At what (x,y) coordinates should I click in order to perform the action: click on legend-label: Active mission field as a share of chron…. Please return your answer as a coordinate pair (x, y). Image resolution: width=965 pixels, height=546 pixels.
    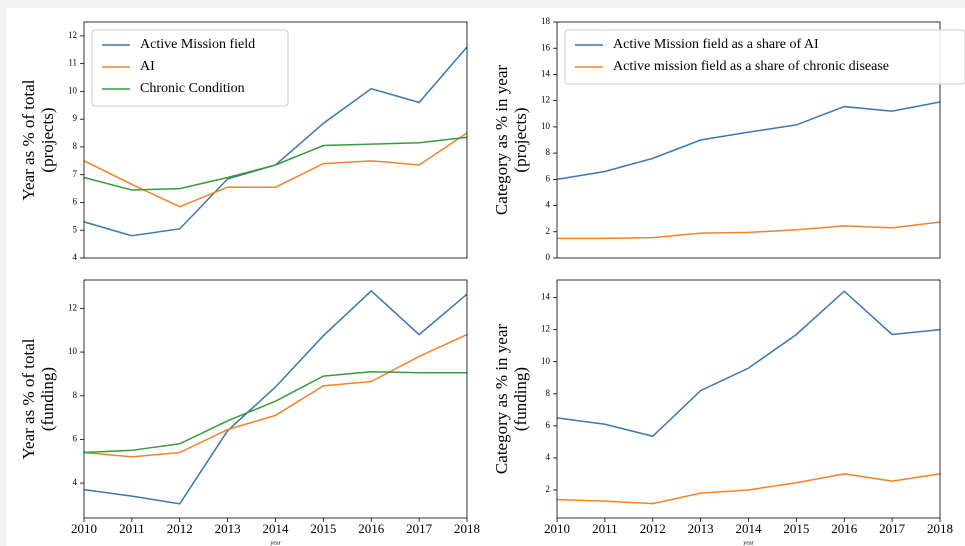
    Looking at the image, I should click on (751, 66).